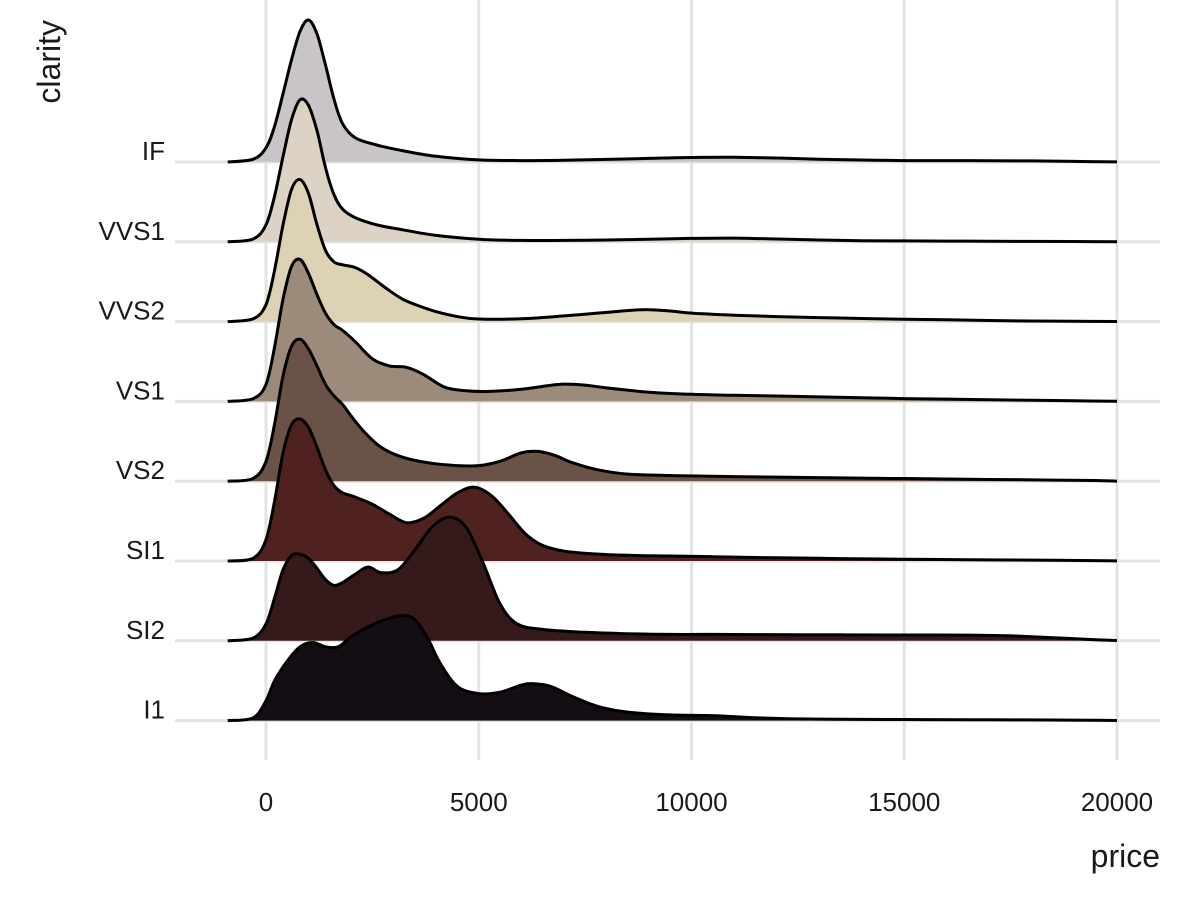 The width and height of the screenshot is (1200, 900). What do you see at coordinates (672, 170) in the screenshot?
I see `ridge-line-vvs1` at bounding box center [672, 170].